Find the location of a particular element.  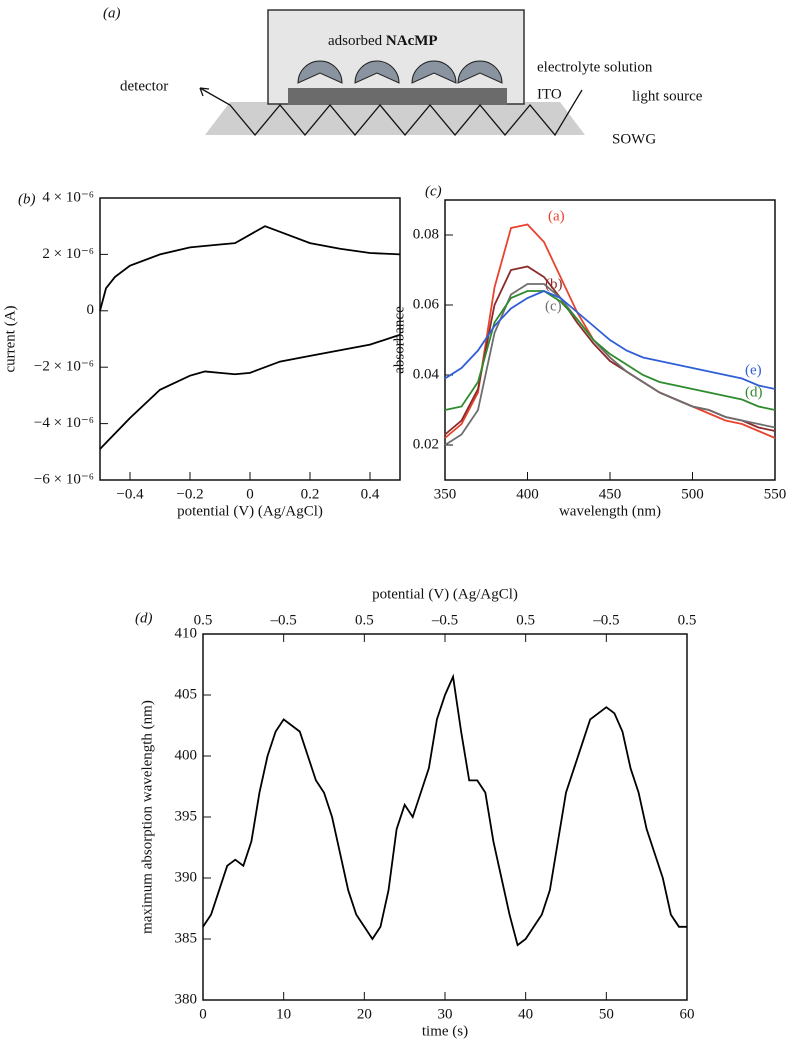

label: adsorbed NAcMP is located at coordinates (383, 41).